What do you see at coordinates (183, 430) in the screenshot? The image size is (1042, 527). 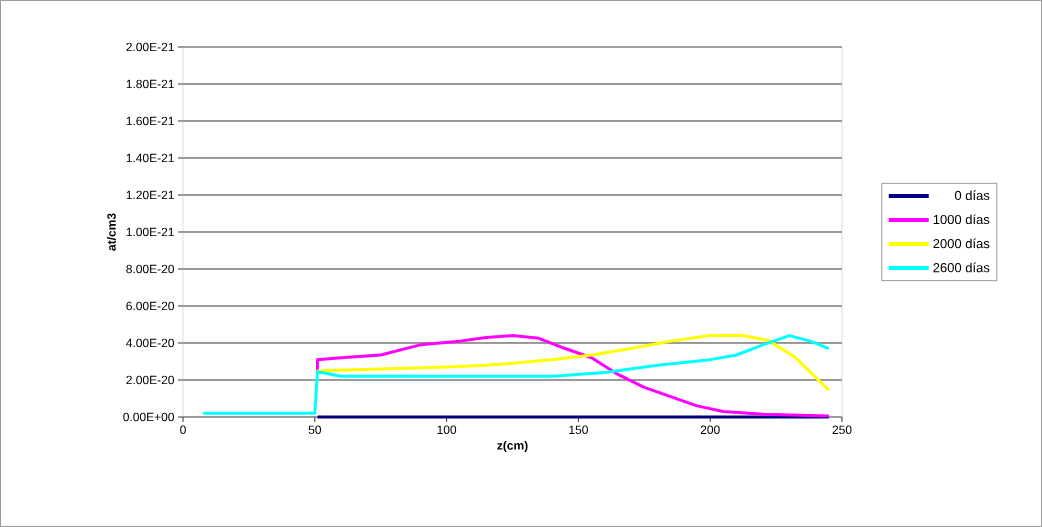 I see `x-tick-label: 0` at bounding box center [183, 430].